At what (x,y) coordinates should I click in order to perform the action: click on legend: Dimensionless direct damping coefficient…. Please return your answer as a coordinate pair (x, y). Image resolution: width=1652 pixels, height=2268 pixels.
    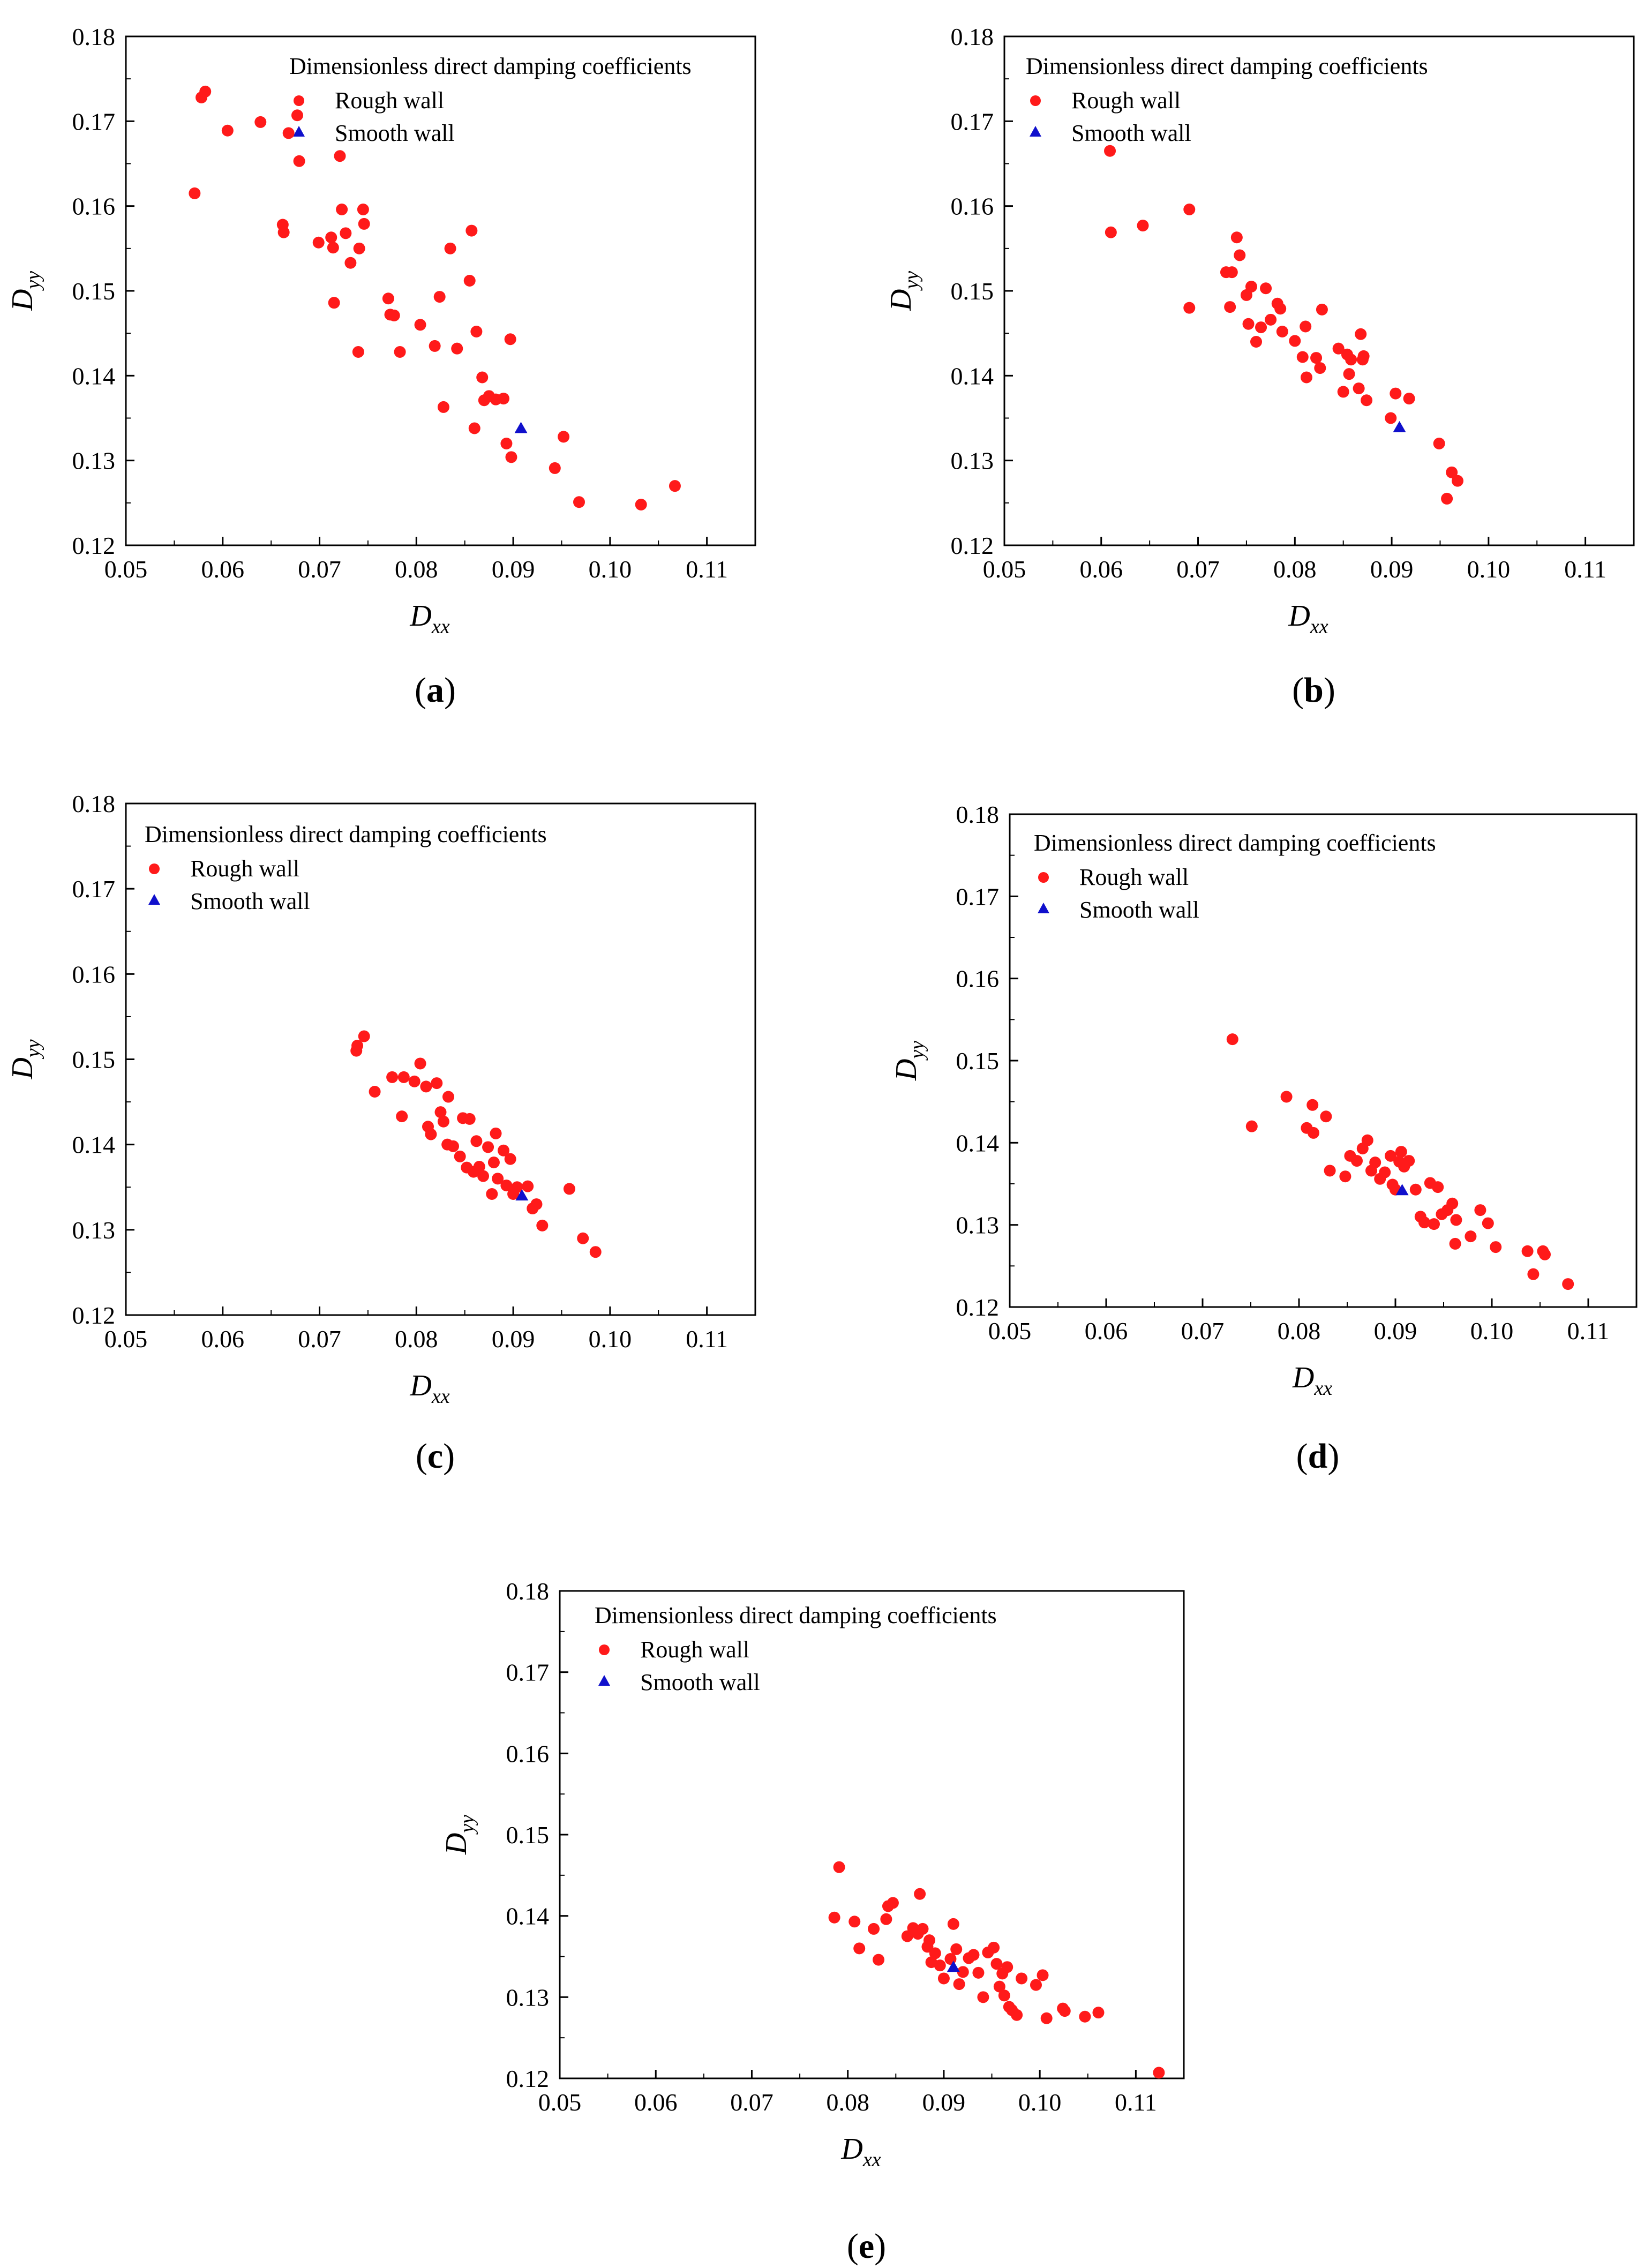
    Looking at the image, I should click on (1235, 876).